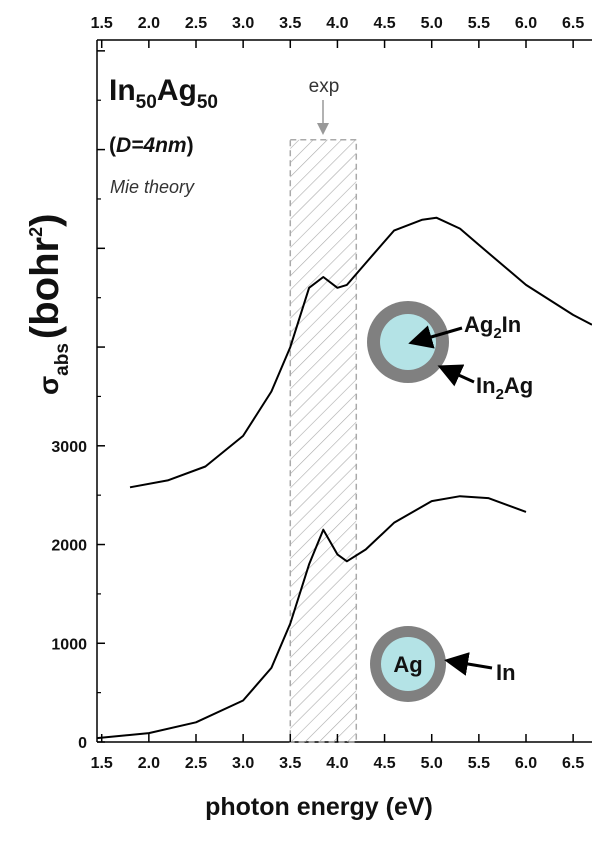  What do you see at coordinates (290, 763) in the screenshot?
I see `x-tick-label: 3.5` at bounding box center [290, 763].